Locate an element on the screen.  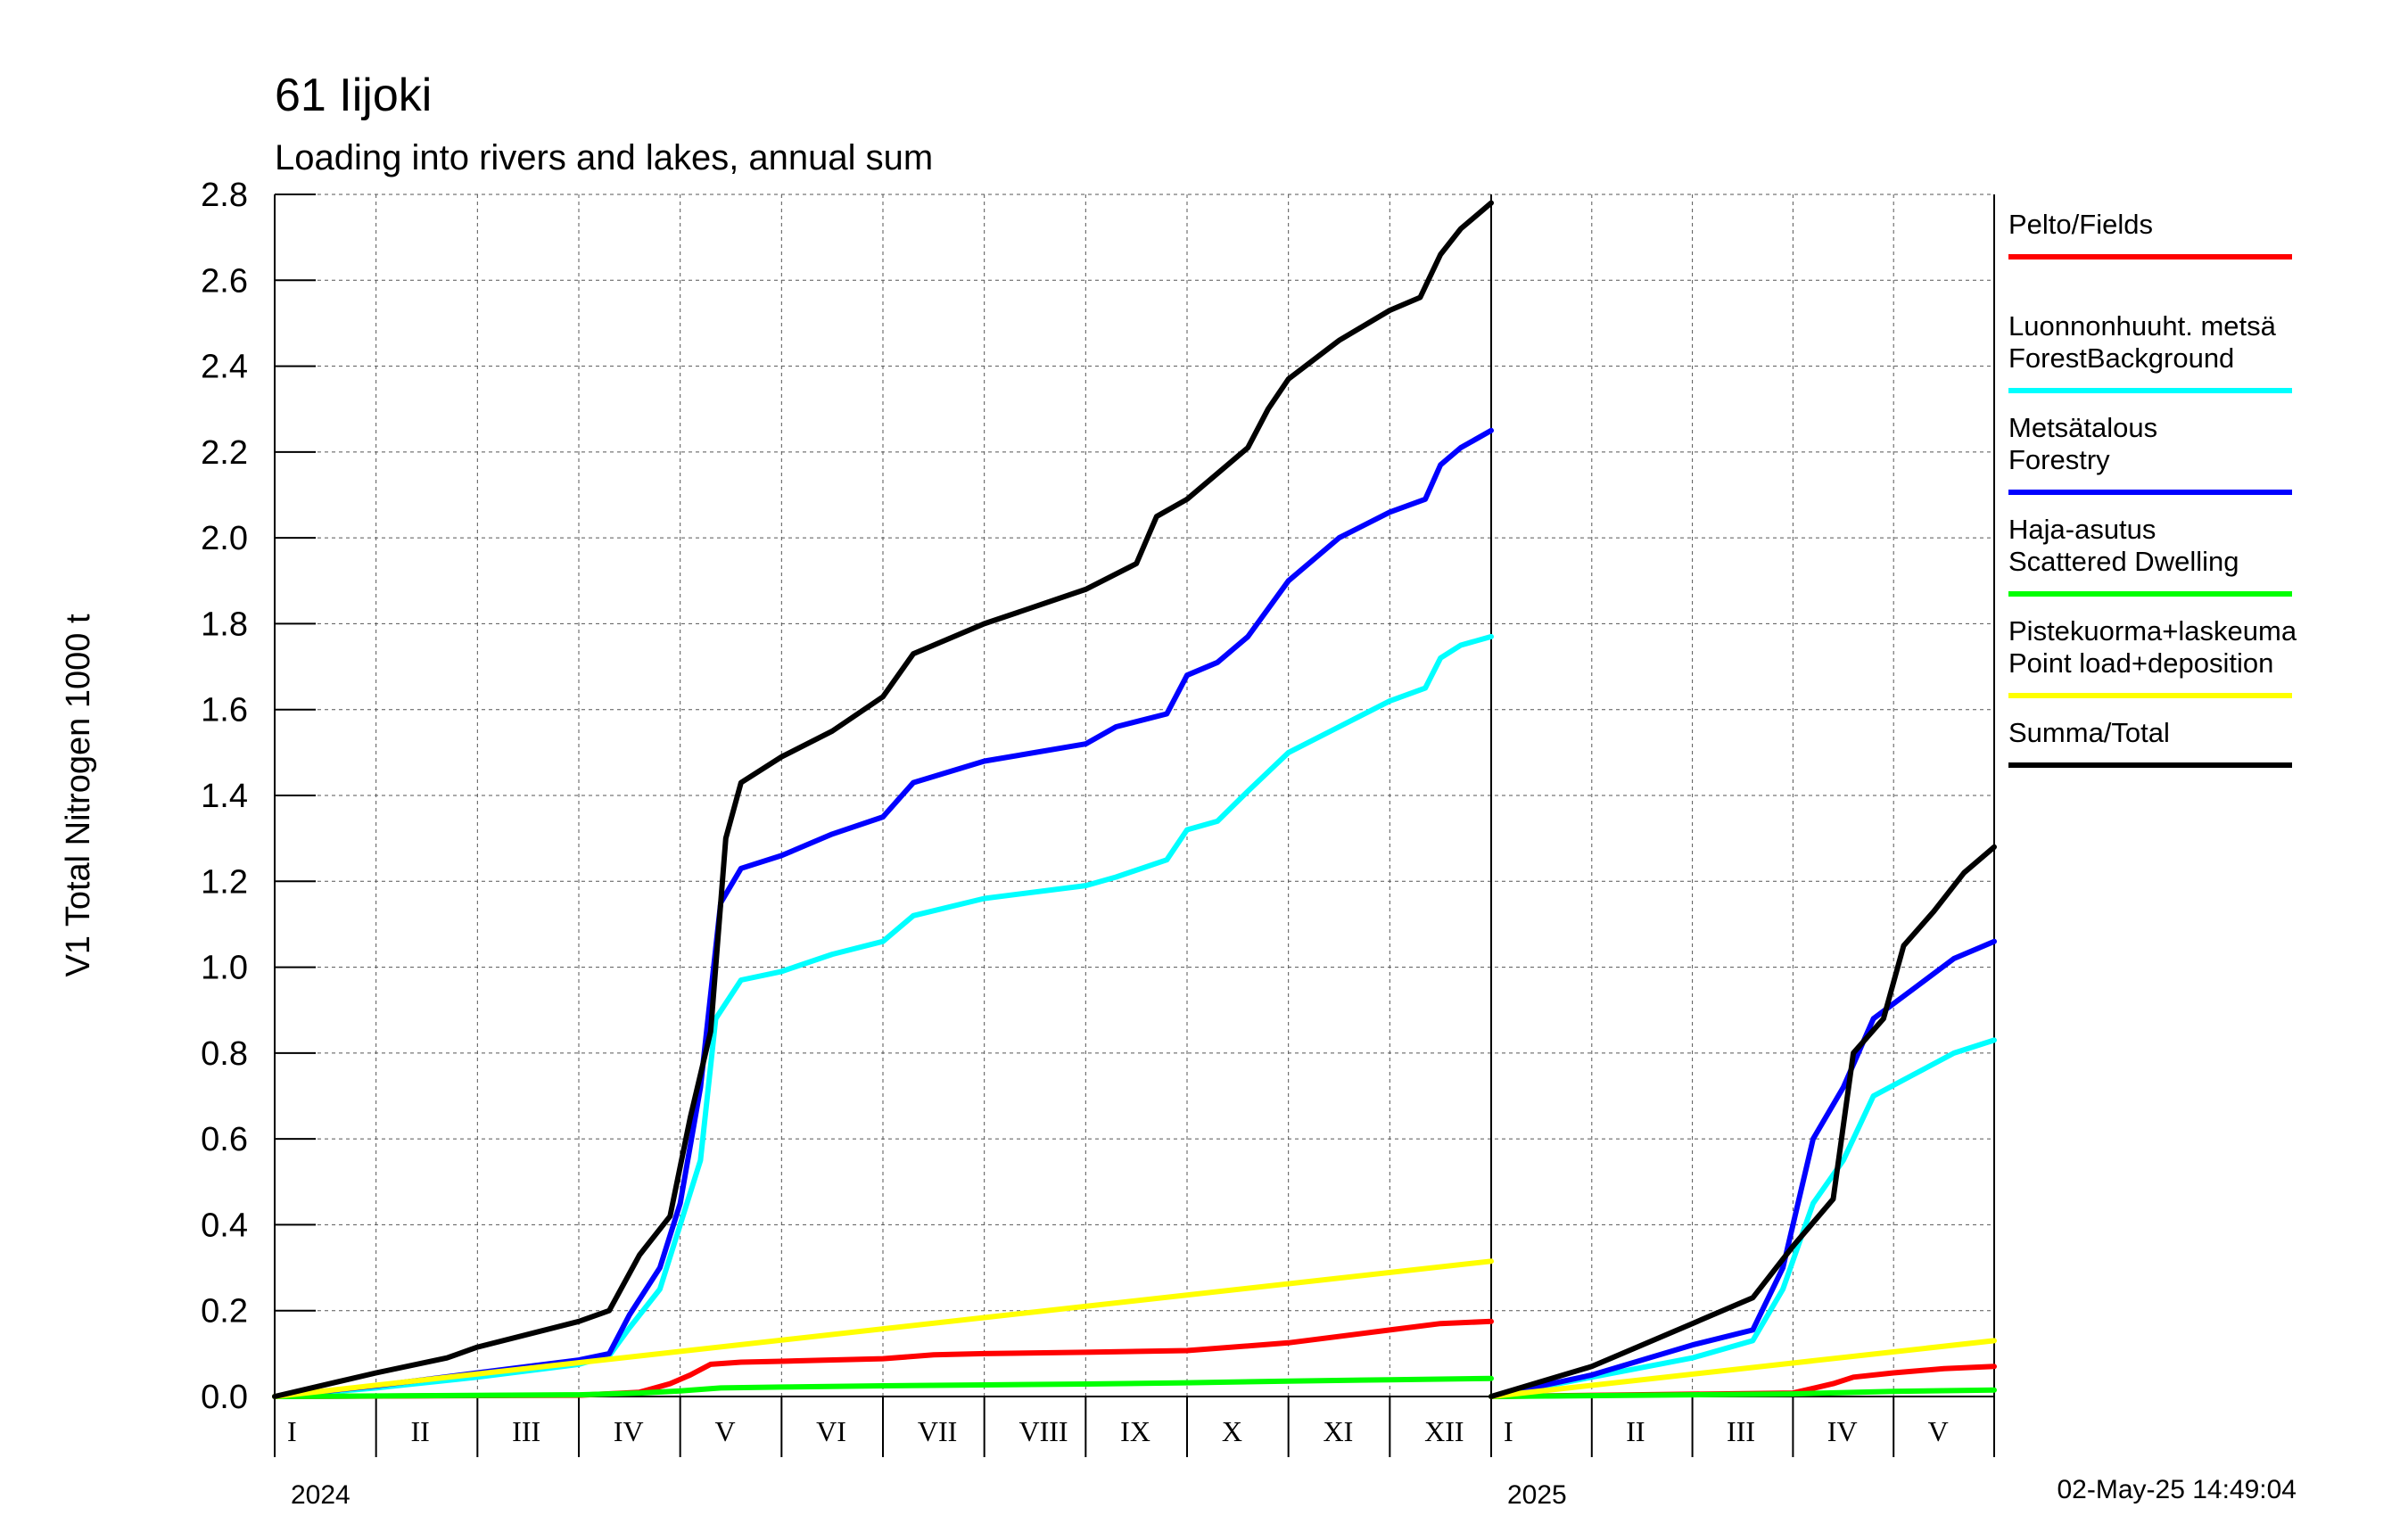
legend-label: Summa/Total is located at coordinates (2089, 732).